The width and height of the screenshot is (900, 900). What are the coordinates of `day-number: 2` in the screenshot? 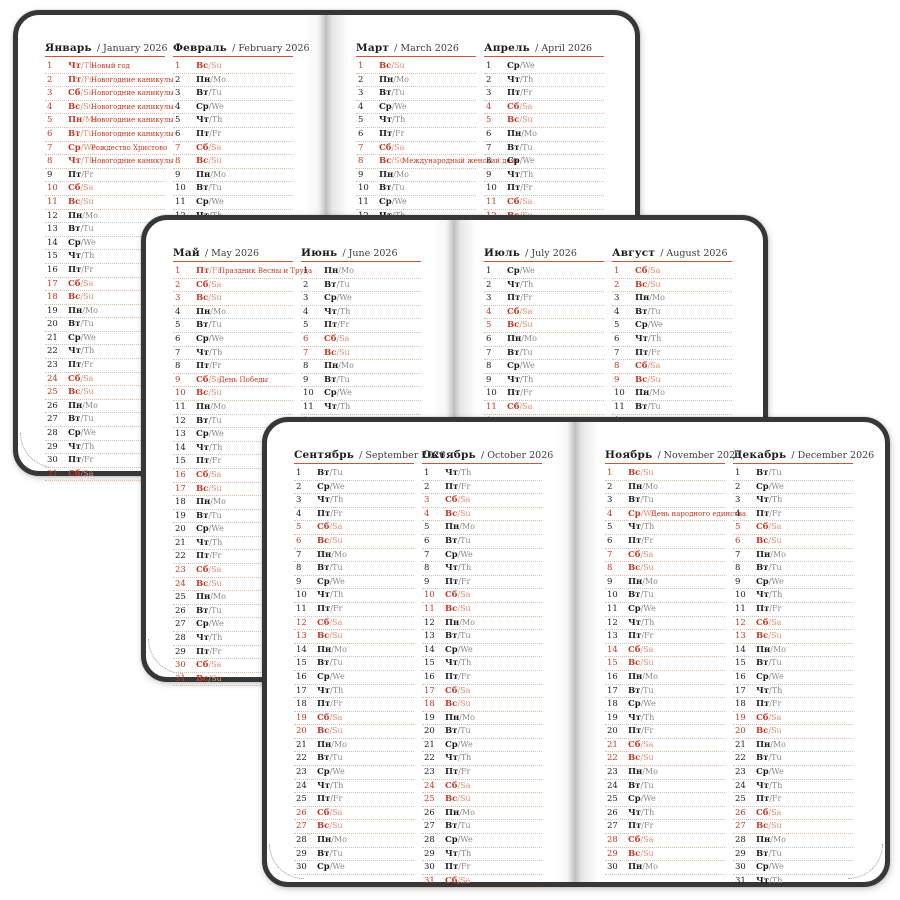 It's located at (610, 486).